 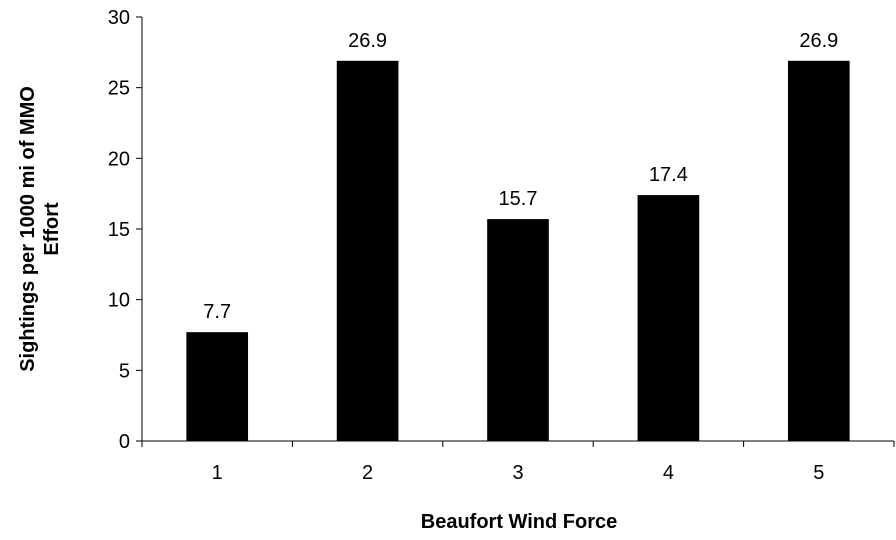 I want to click on data-label-1: 7.7, so click(x=217, y=312).